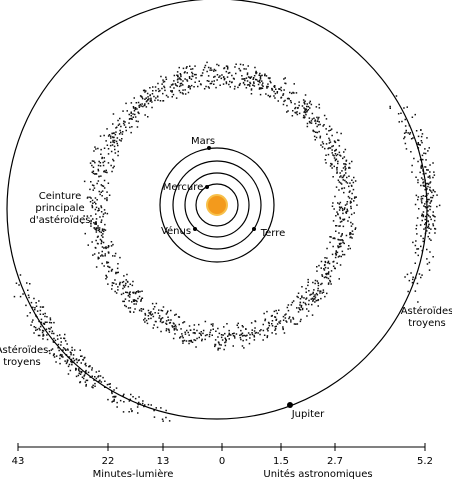  What do you see at coordinates (195, 229) in the screenshot?
I see `venus` at bounding box center [195, 229].